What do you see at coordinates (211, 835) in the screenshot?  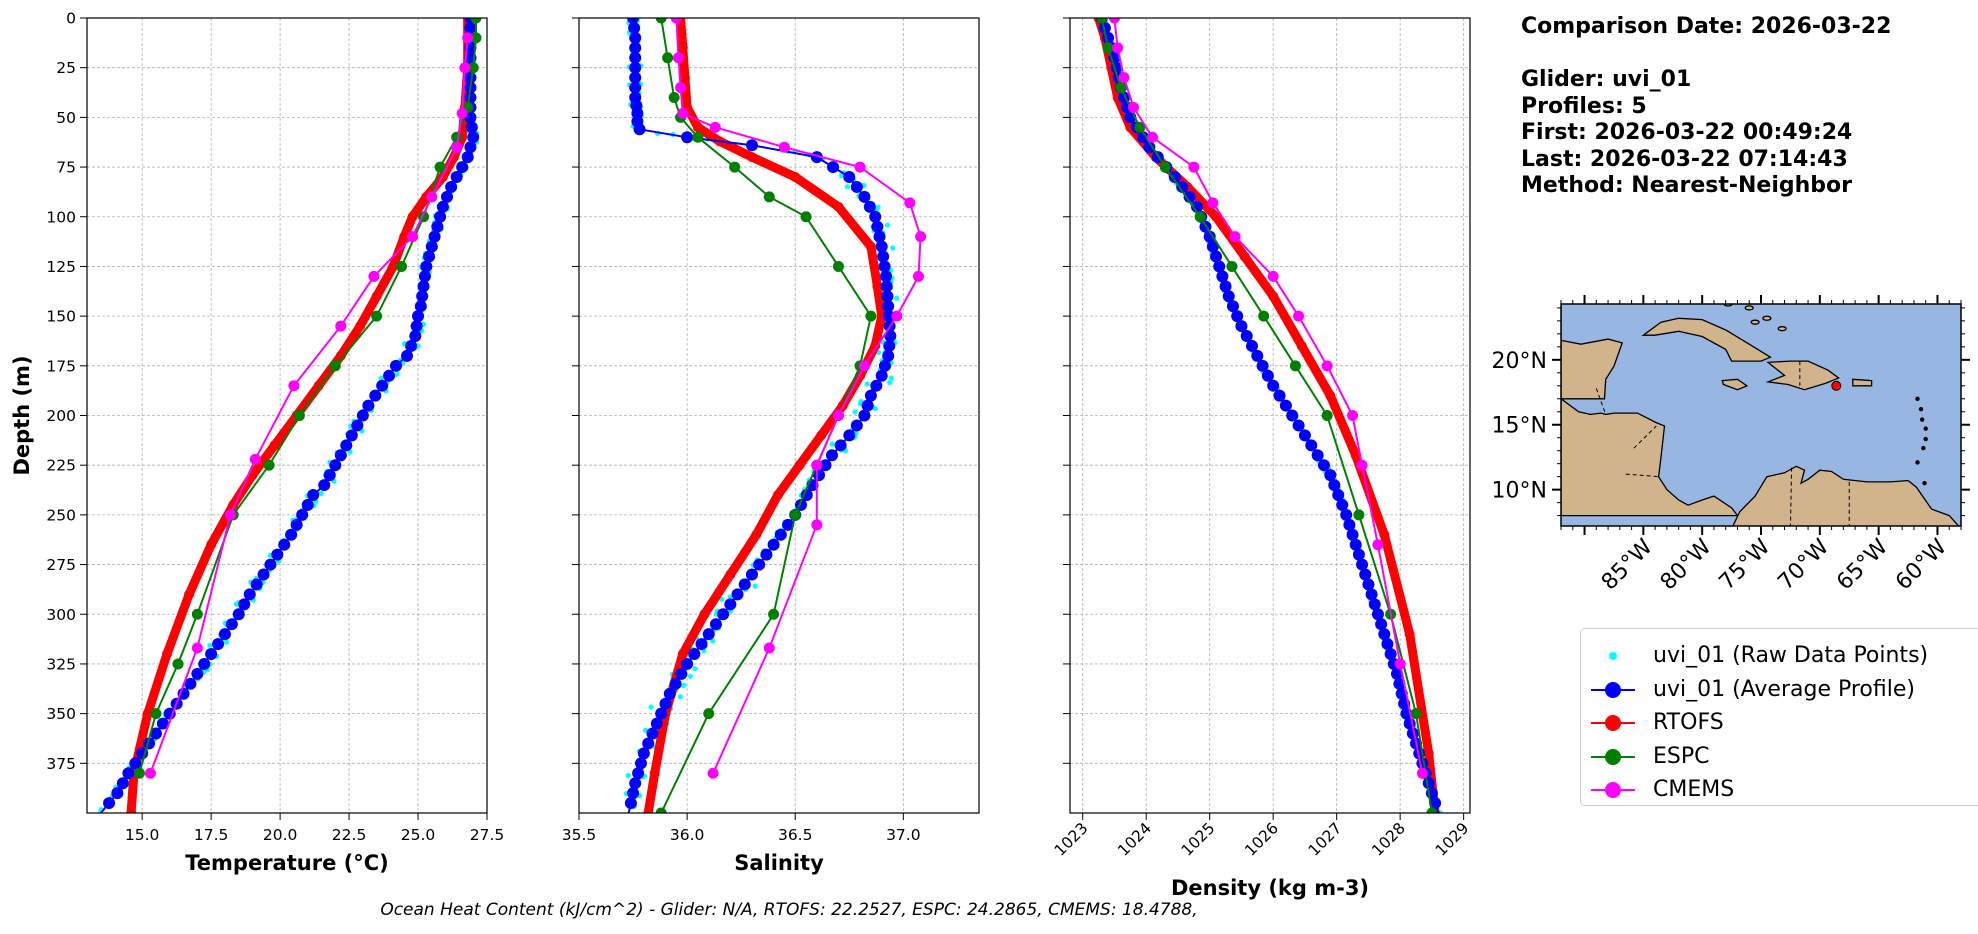 I see `x-tick-label: 17.5` at bounding box center [211, 835].